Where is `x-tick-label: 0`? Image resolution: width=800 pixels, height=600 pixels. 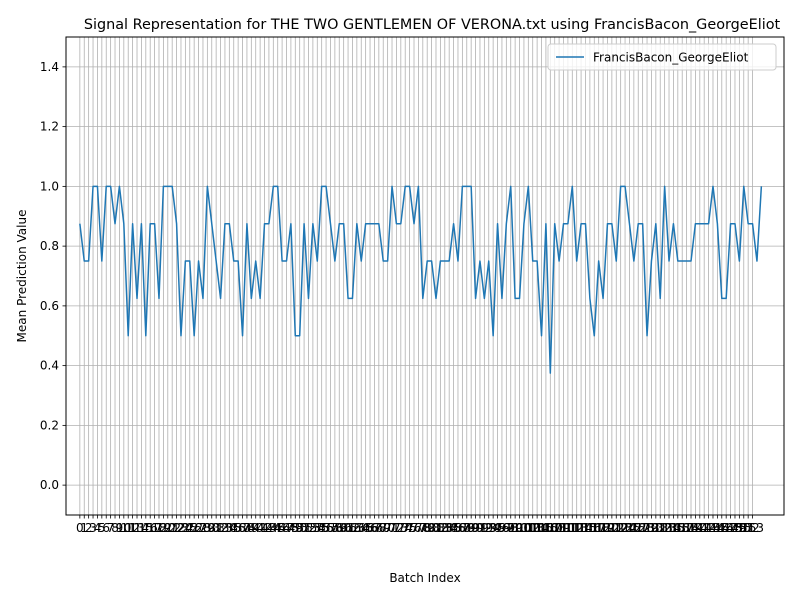 x-tick-label: 0 is located at coordinates (80, 528).